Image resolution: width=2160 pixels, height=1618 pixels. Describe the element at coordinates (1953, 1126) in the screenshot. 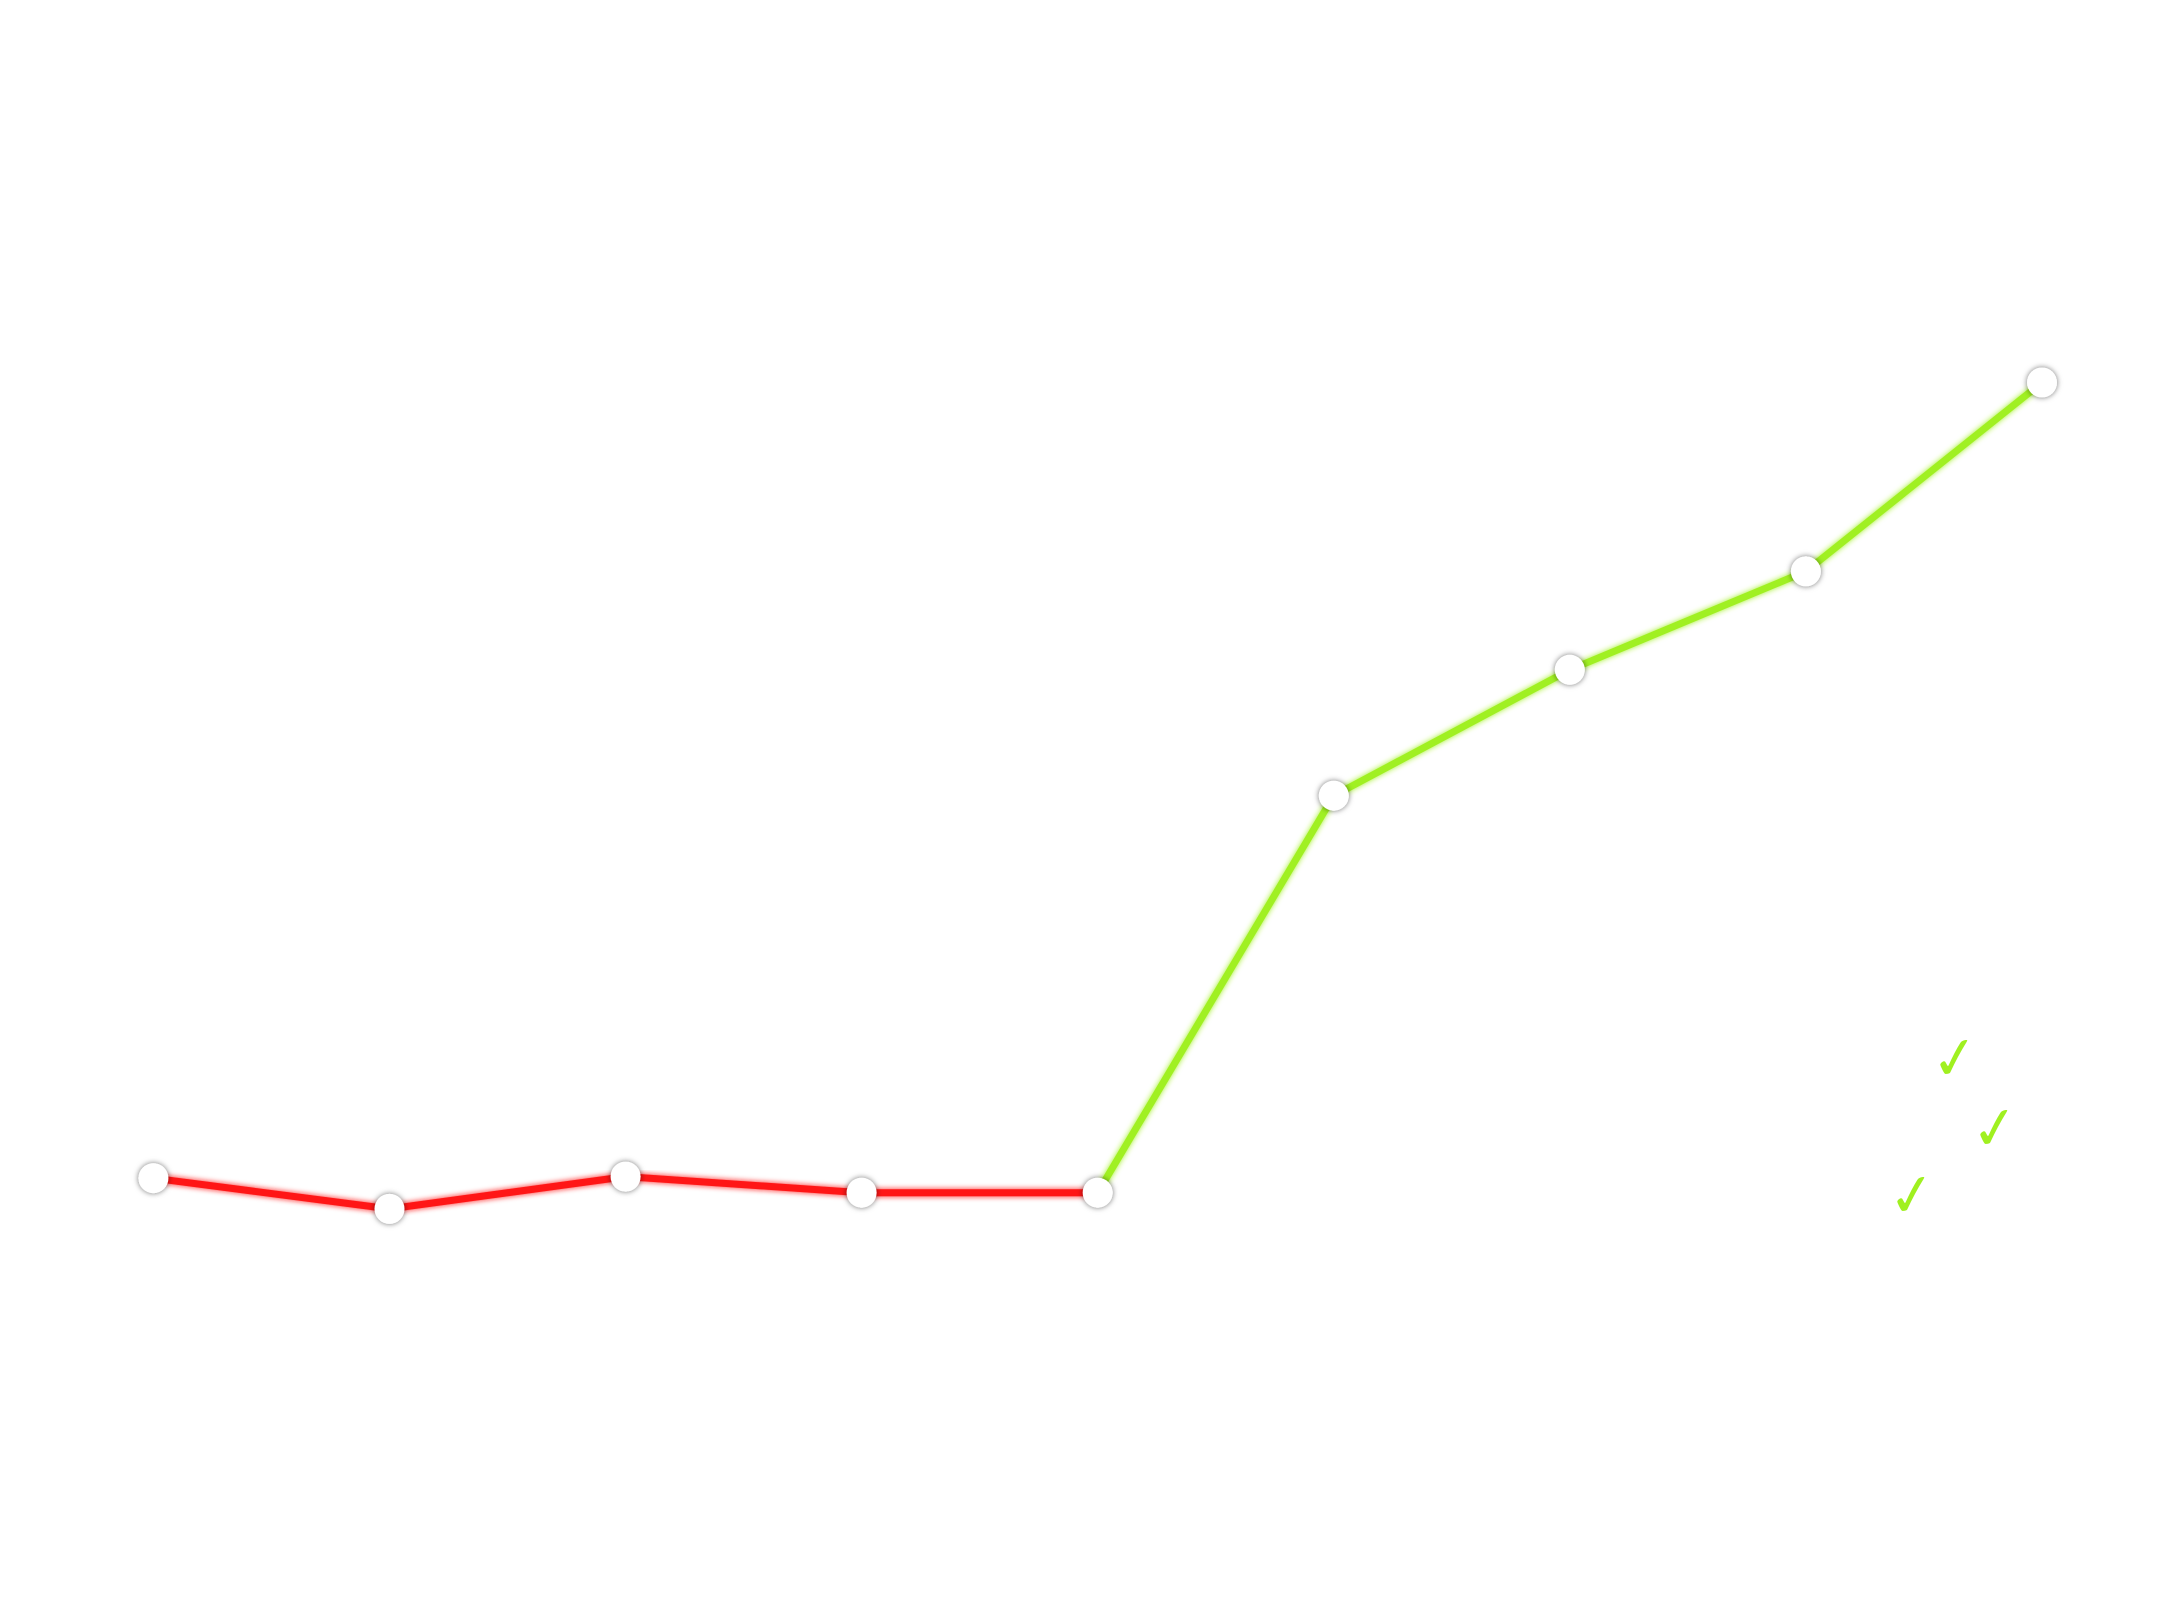

I see `decoration-layer: ✓✓✓` at that location.